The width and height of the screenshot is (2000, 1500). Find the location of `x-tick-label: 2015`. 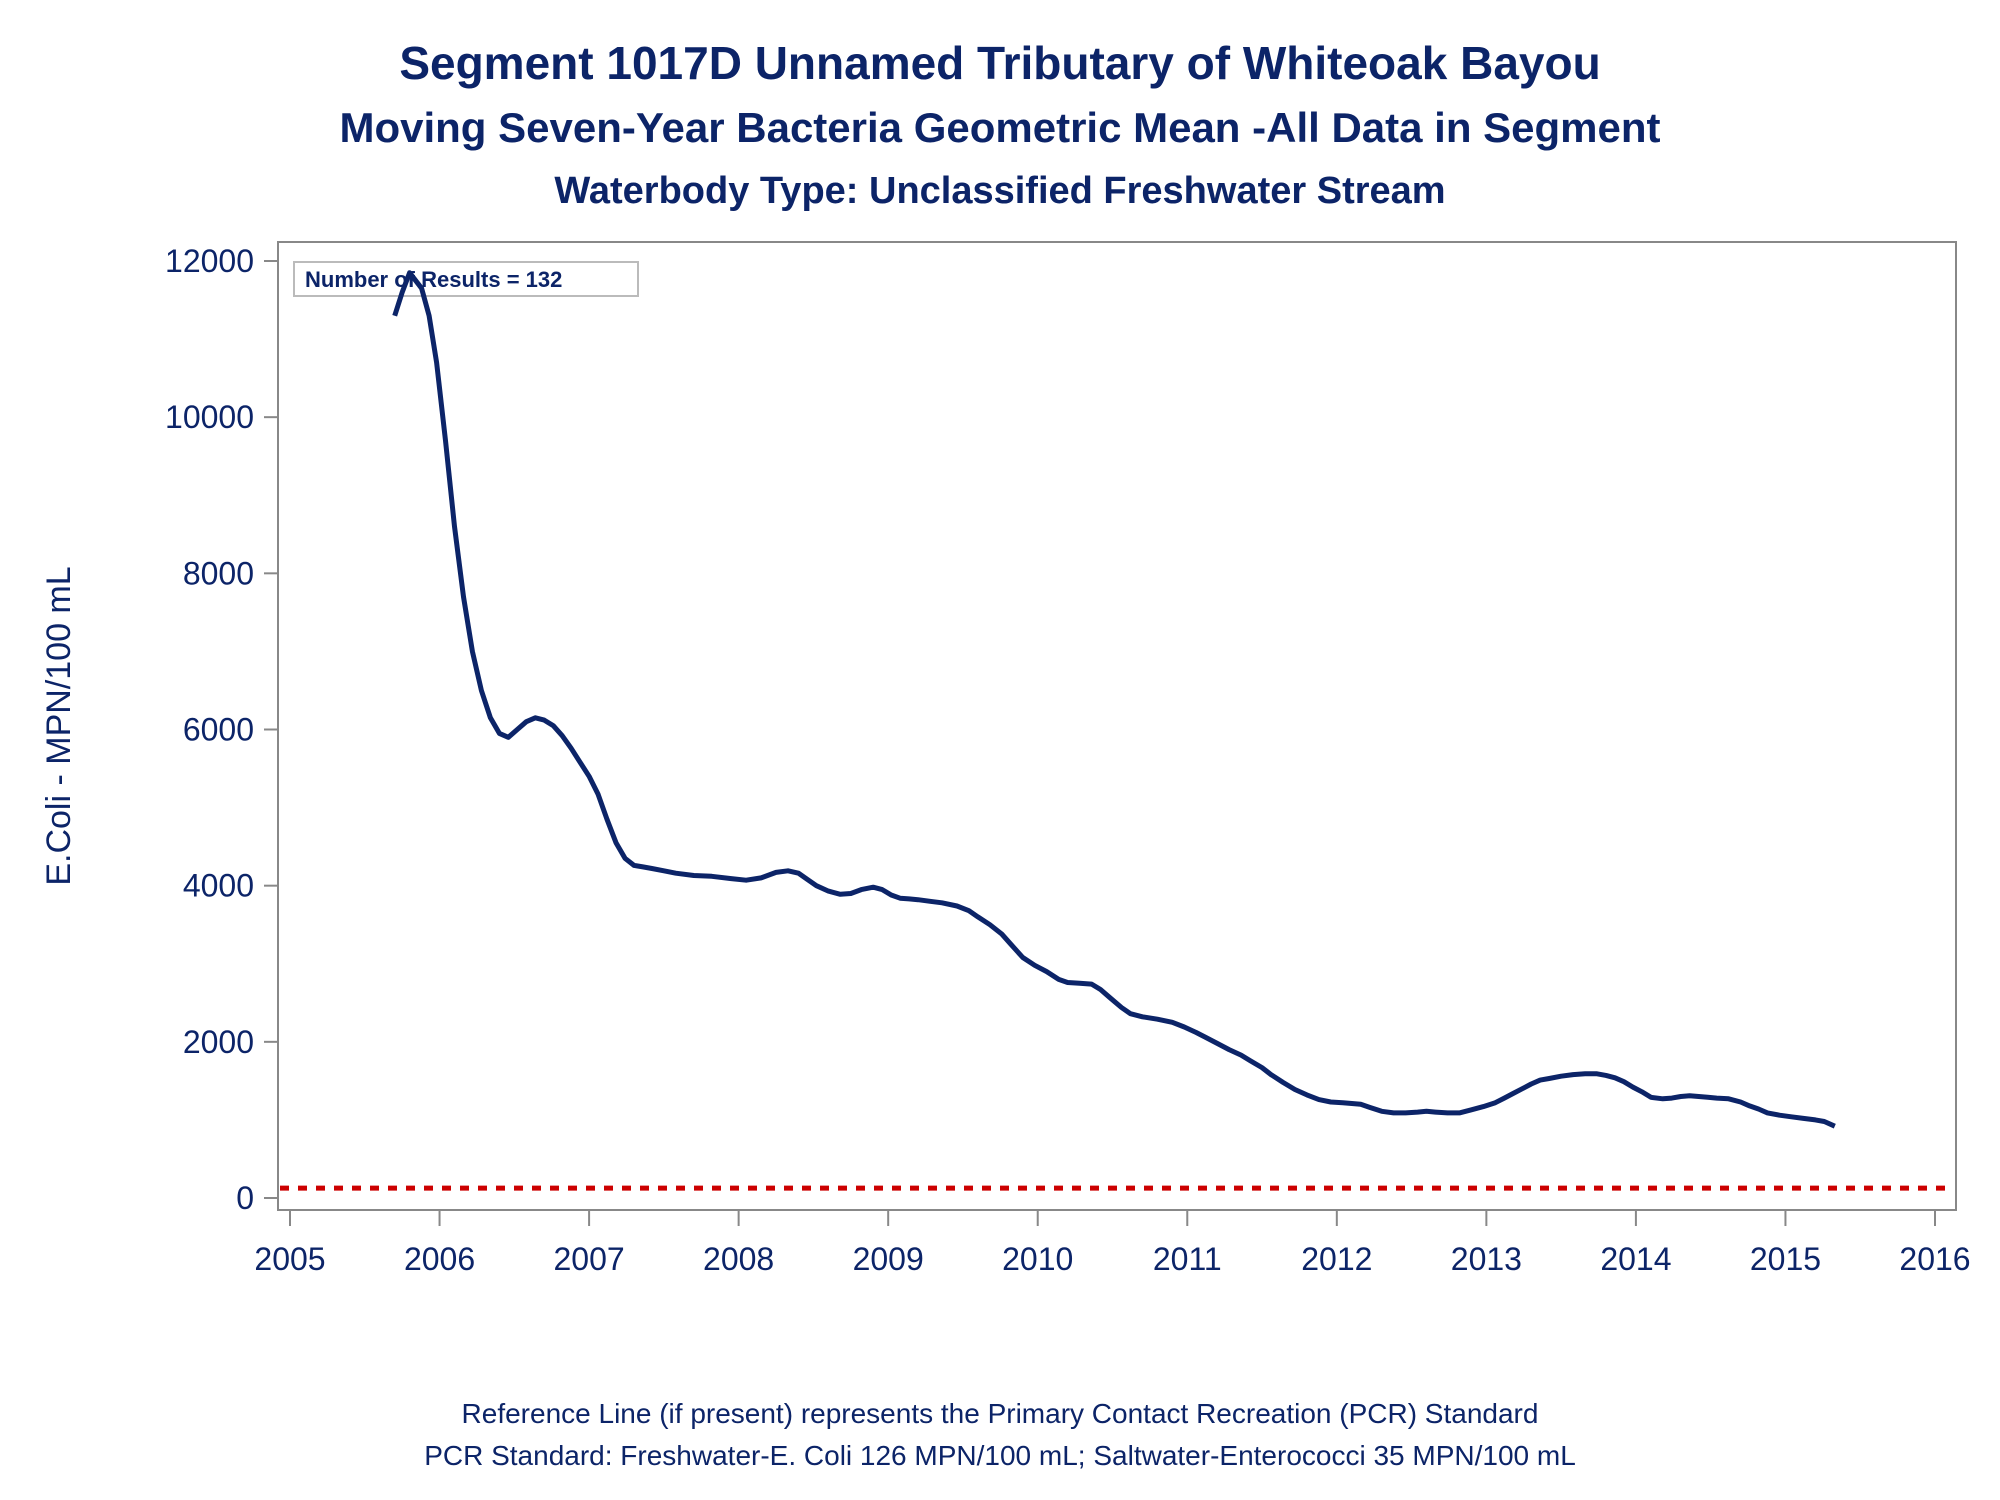

x-tick-label: 2015 is located at coordinates (1785, 1259).